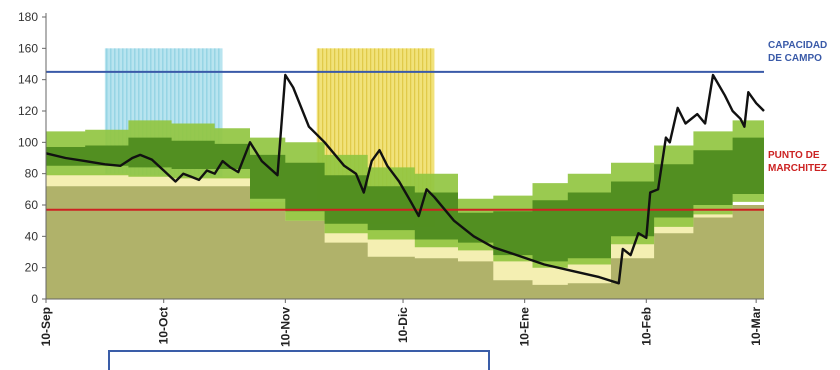  I want to click on reference-label-1: PUNTO DE MARCHITEZ, so click(797, 162).